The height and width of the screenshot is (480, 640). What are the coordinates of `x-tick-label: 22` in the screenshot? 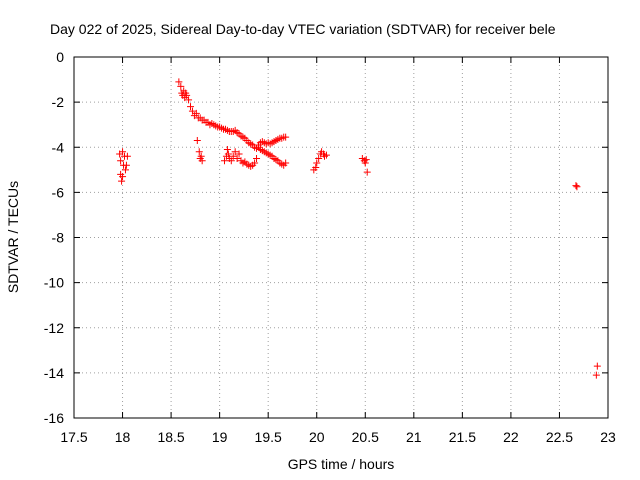 It's located at (511, 437).